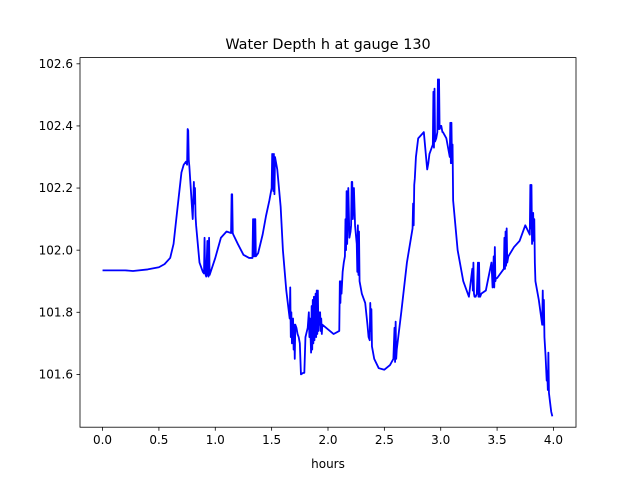  What do you see at coordinates (553, 440) in the screenshot?
I see `x-tick-label: 4.0` at bounding box center [553, 440].